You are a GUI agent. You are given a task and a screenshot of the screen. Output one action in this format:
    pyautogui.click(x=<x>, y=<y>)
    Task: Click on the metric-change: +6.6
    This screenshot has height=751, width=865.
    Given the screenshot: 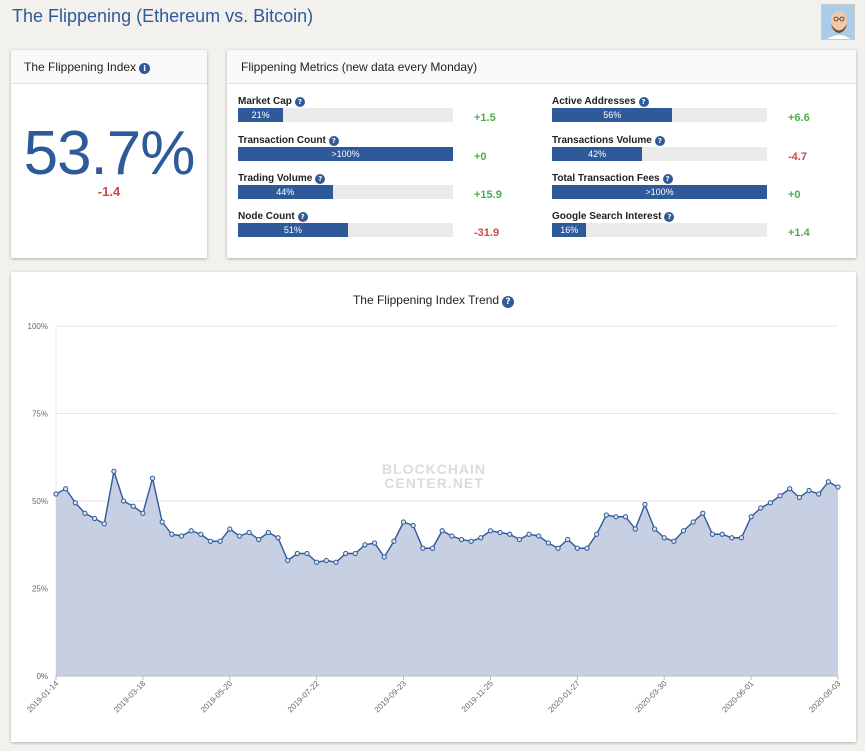 What is the action you would take?
    pyautogui.click(x=799, y=118)
    